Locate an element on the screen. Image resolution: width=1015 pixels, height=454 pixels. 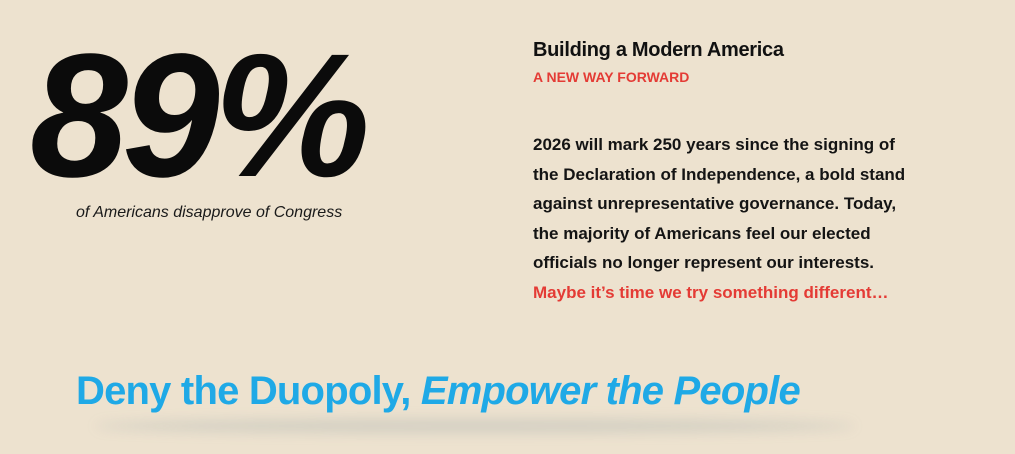
tagline-shadow is located at coordinates (475, 426).